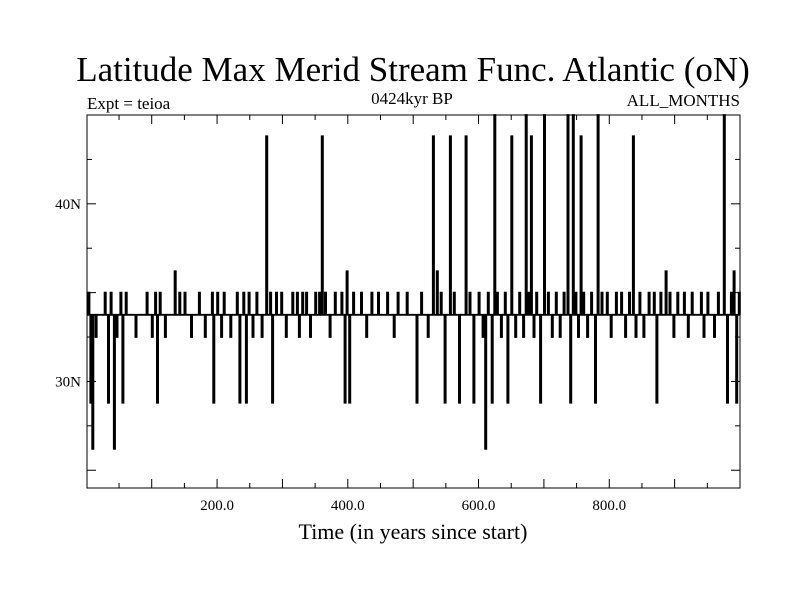  Describe the element at coordinates (683, 100) in the screenshot. I see `subtitle-right: ALL_MONTHS` at that location.